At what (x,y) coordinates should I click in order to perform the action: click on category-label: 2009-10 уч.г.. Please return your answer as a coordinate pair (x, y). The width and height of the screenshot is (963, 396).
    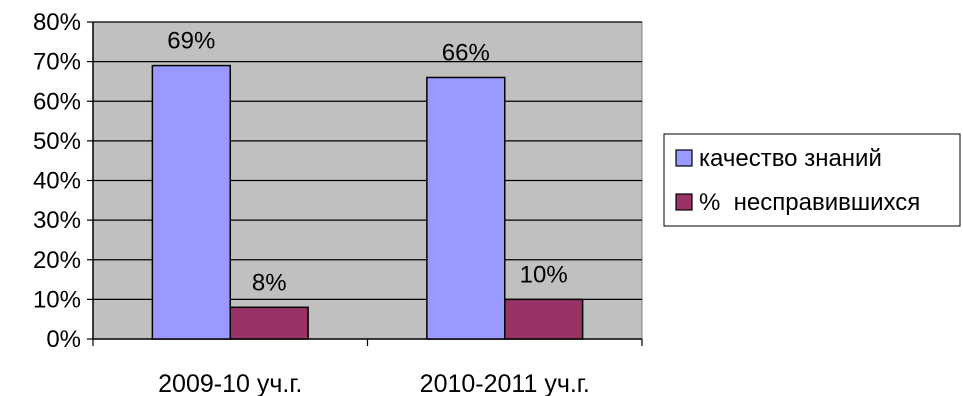
    Looking at the image, I should click on (230, 383).